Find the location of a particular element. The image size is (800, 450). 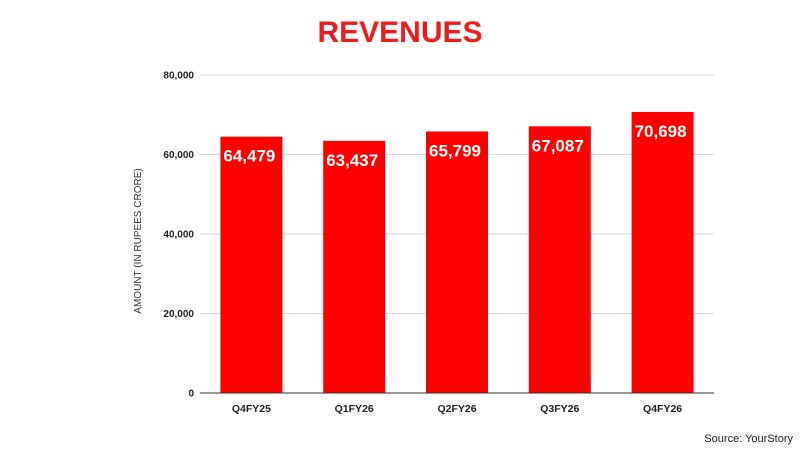

y-tick-label: 0 is located at coordinates (191, 394).